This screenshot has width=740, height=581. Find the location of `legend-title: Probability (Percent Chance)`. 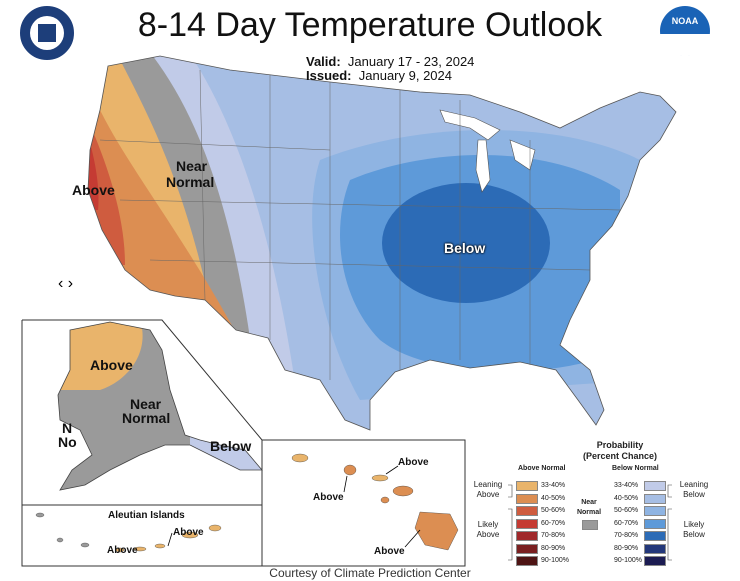

legend-title: Probability (Percent Chance) is located at coordinates (620, 451).